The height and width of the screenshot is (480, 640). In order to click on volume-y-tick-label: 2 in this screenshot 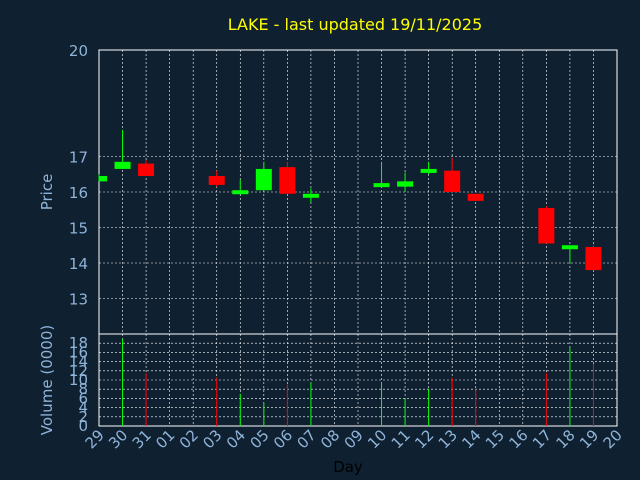, I will do `click(83, 417)`.